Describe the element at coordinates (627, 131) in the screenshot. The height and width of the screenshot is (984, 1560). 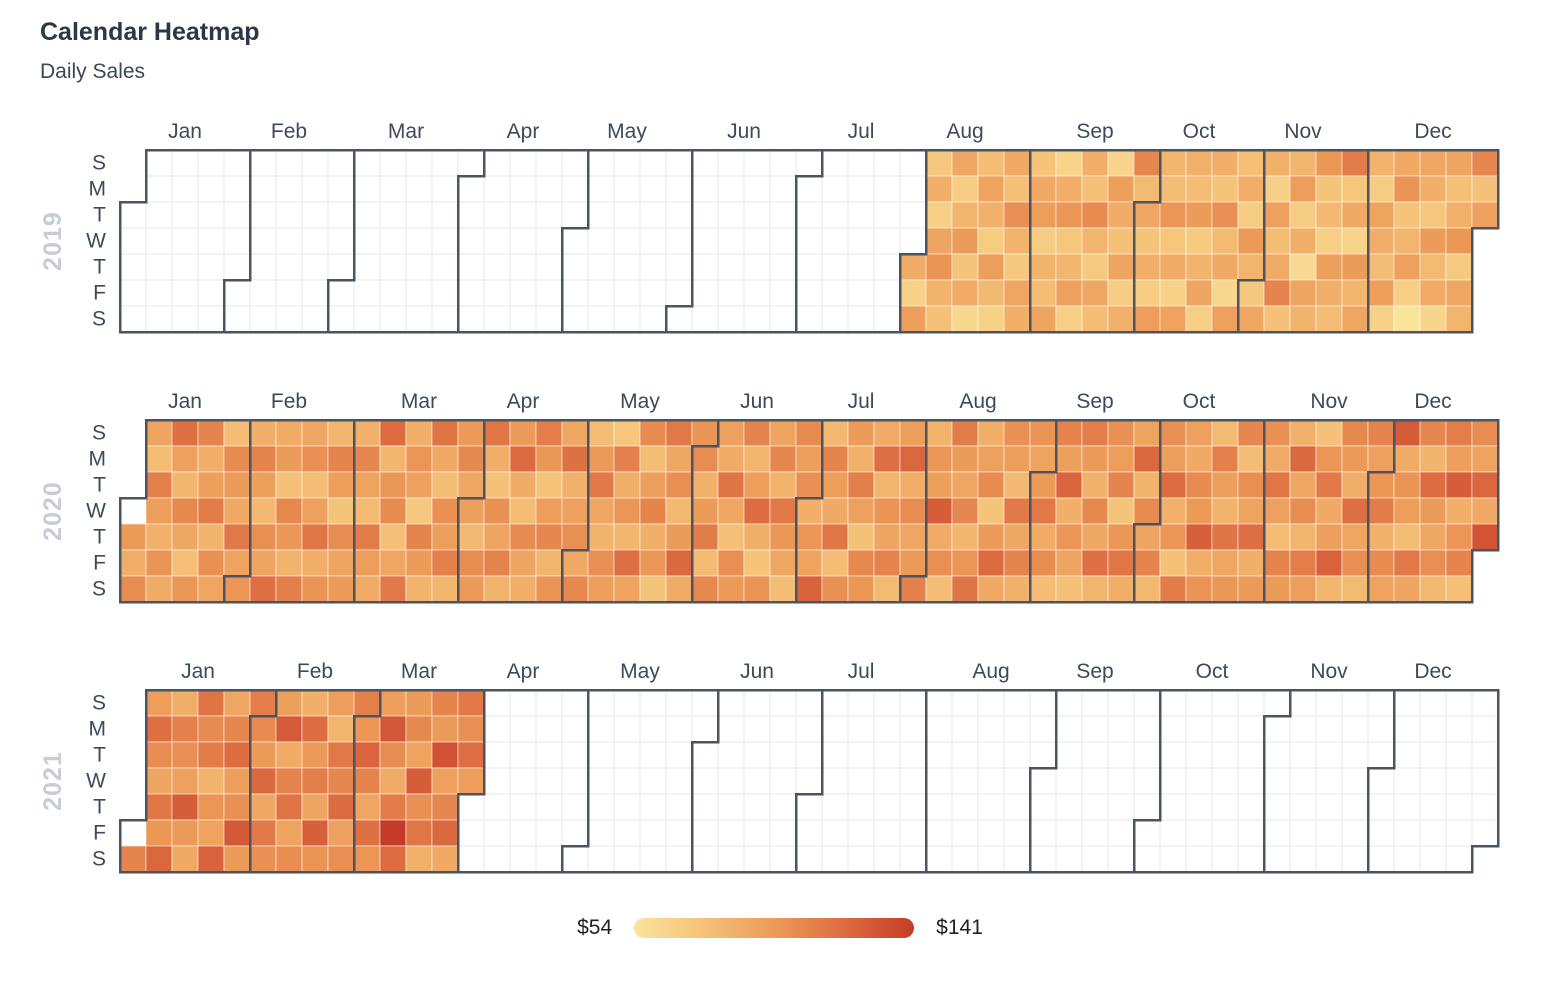
I see `month-label: May` at that location.